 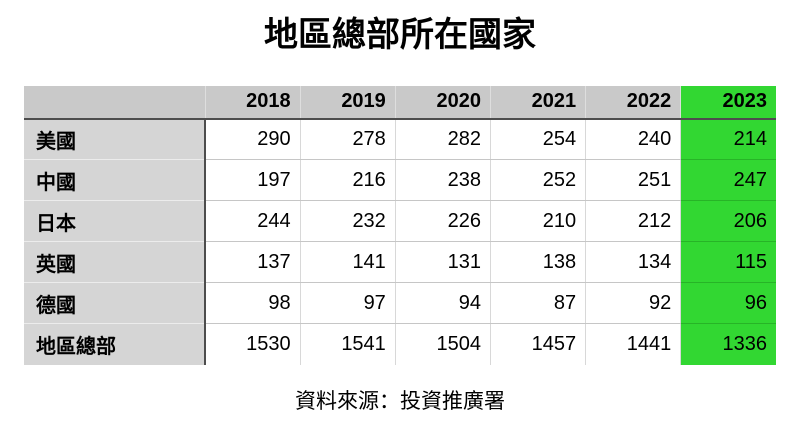 What do you see at coordinates (537, 303) in the screenshot?
I see `value-cell-2021: 87` at bounding box center [537, 303].